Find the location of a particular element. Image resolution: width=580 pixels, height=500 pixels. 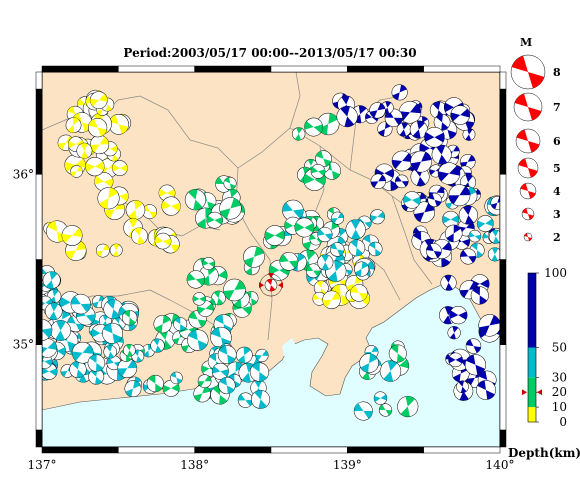

border-line is located at coordinates (376, 133).